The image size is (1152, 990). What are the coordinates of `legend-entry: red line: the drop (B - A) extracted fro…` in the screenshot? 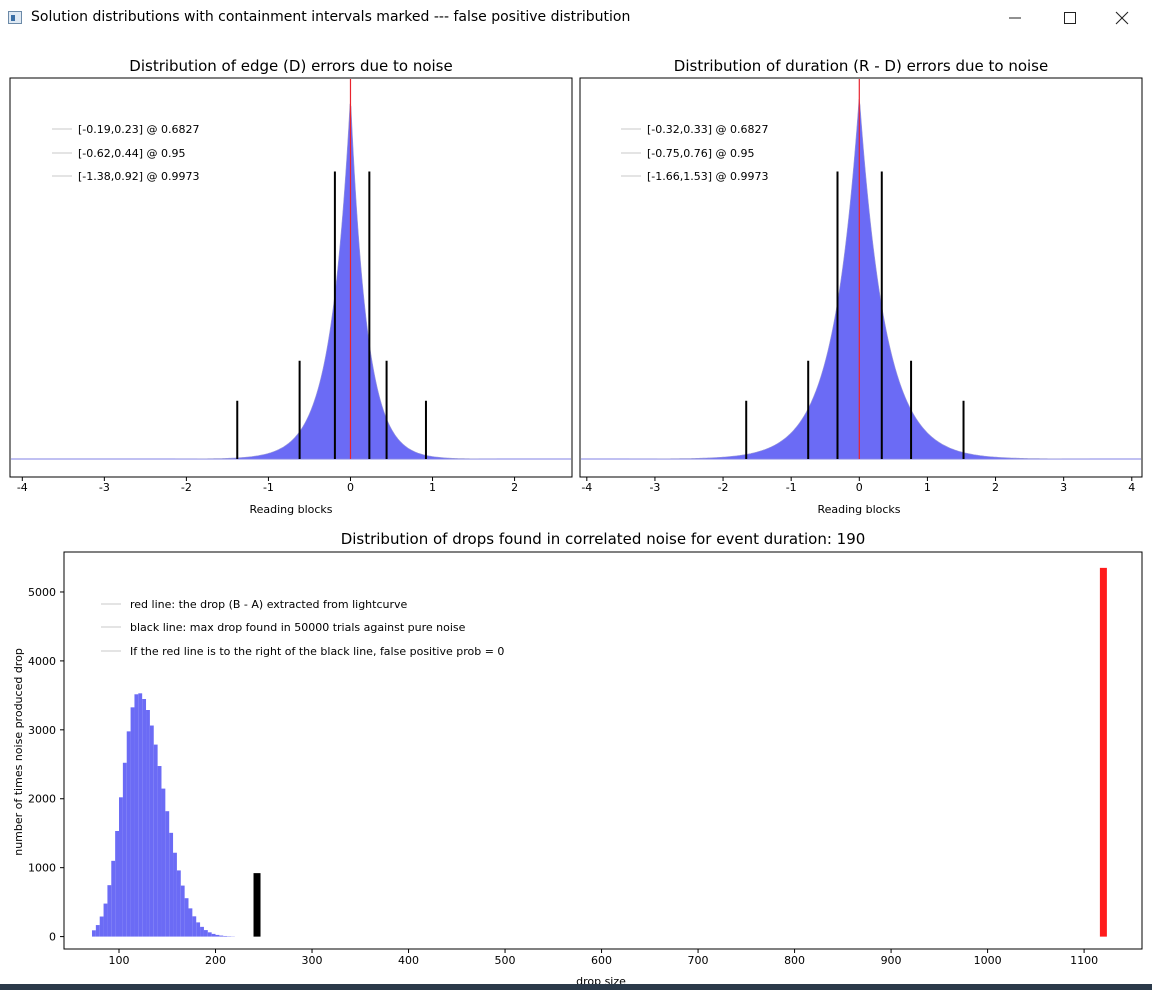 It's located at (269, 604).